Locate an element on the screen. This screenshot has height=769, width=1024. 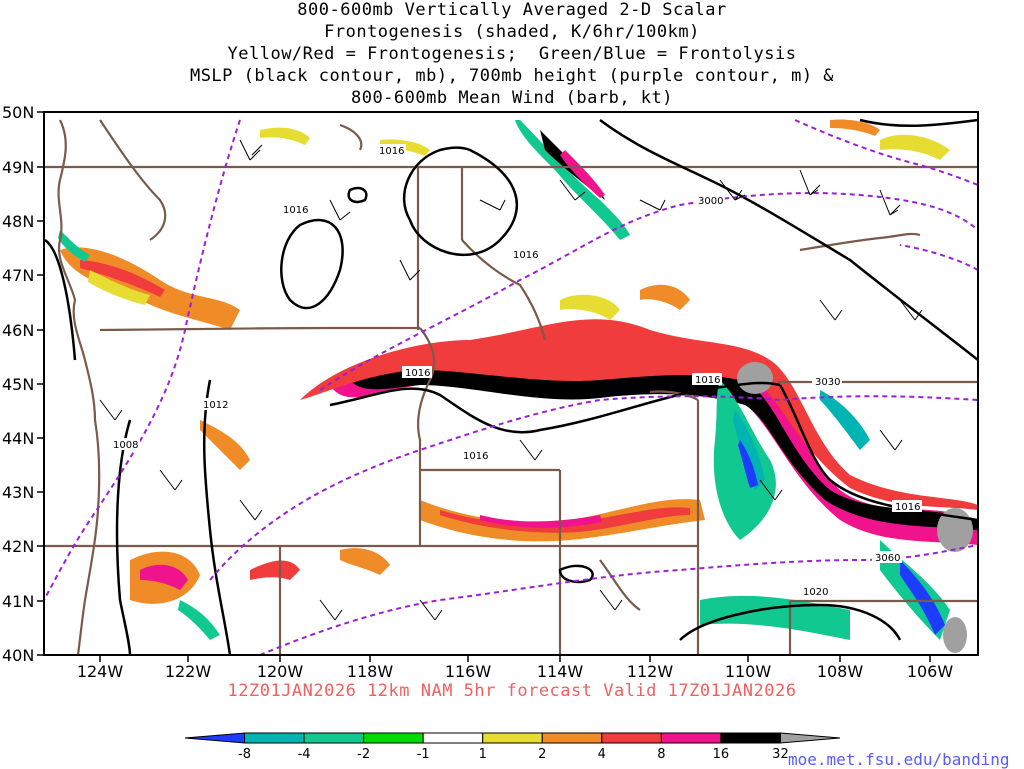
mslp-label: 1012 is located at coordinates (215, 405).